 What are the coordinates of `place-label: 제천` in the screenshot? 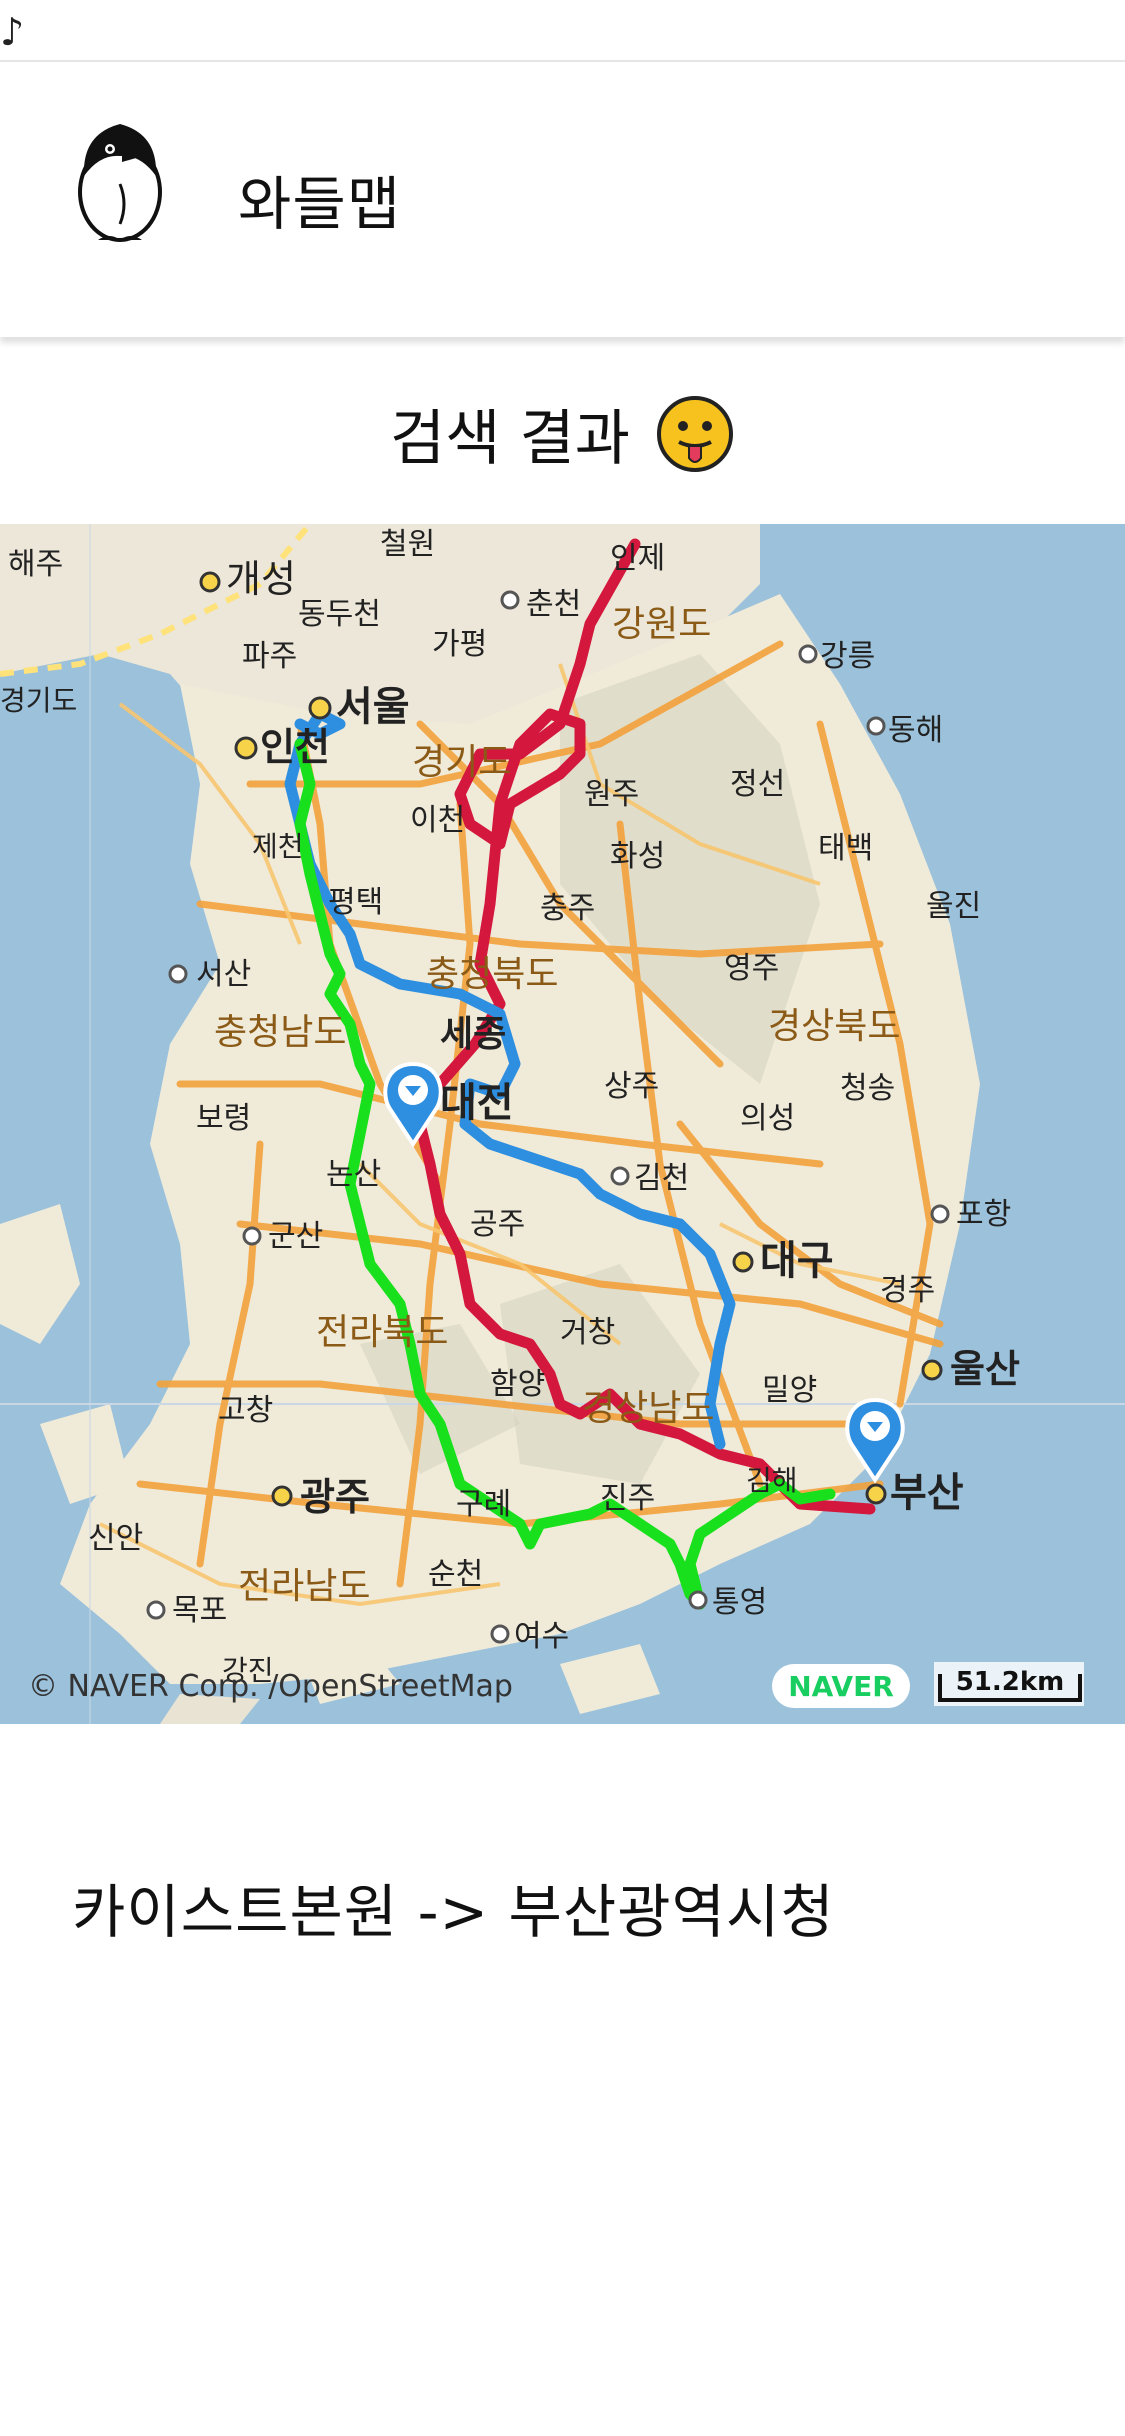 It's located at (278, 846).